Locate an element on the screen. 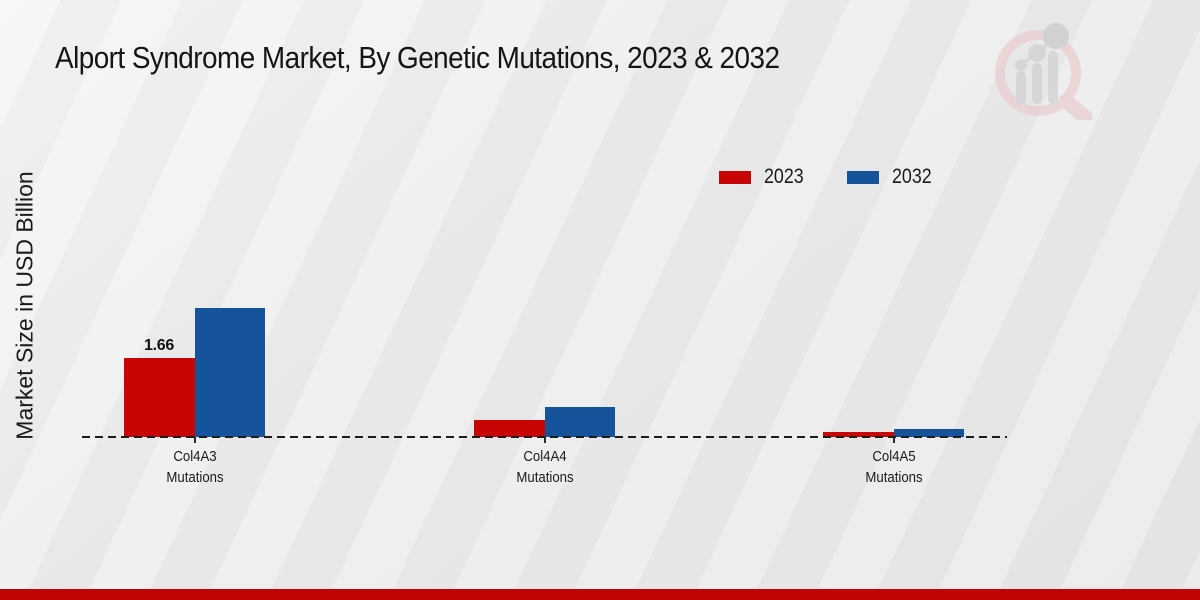 Image resolution: width=1200 pixels, height=600 pixels. bar-2023-col4a4 is located at coordinates (509, 428).